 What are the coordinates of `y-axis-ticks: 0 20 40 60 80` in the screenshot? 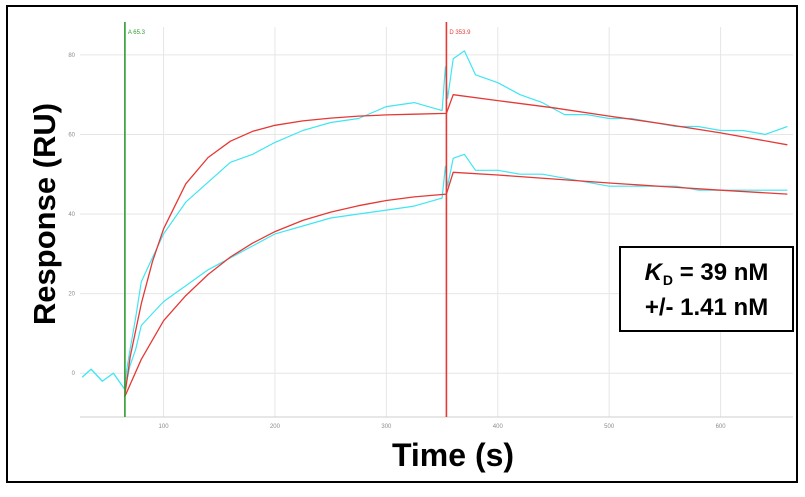 It's located at (71, 215).